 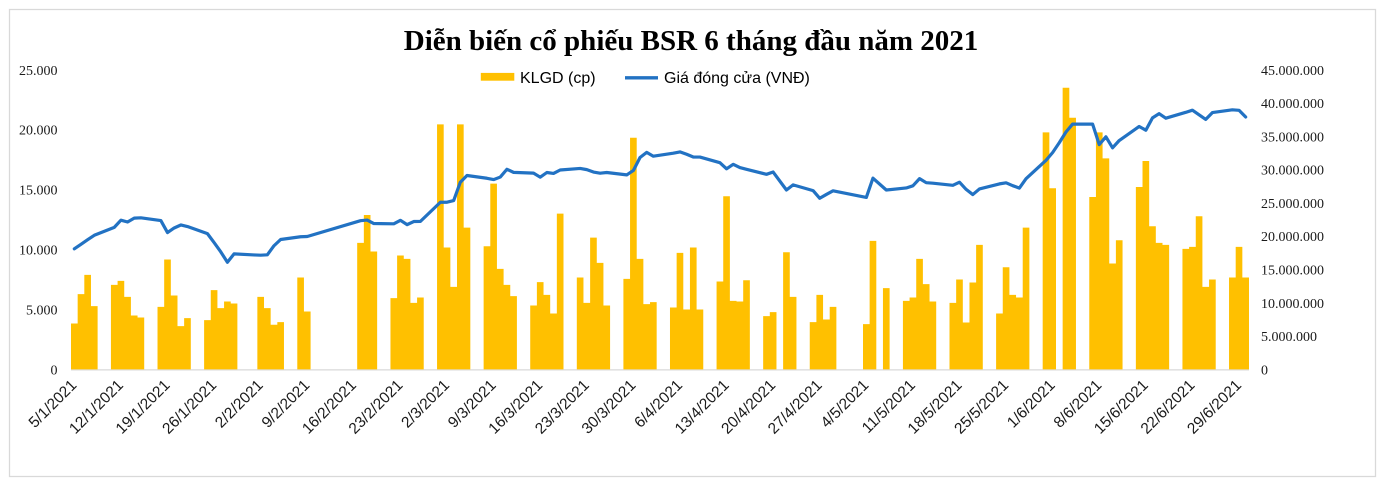 What do you see at coordinates (38, 191) in the screenshot?
I see `svg-text: 15.000` at bounding box center [38, 191].